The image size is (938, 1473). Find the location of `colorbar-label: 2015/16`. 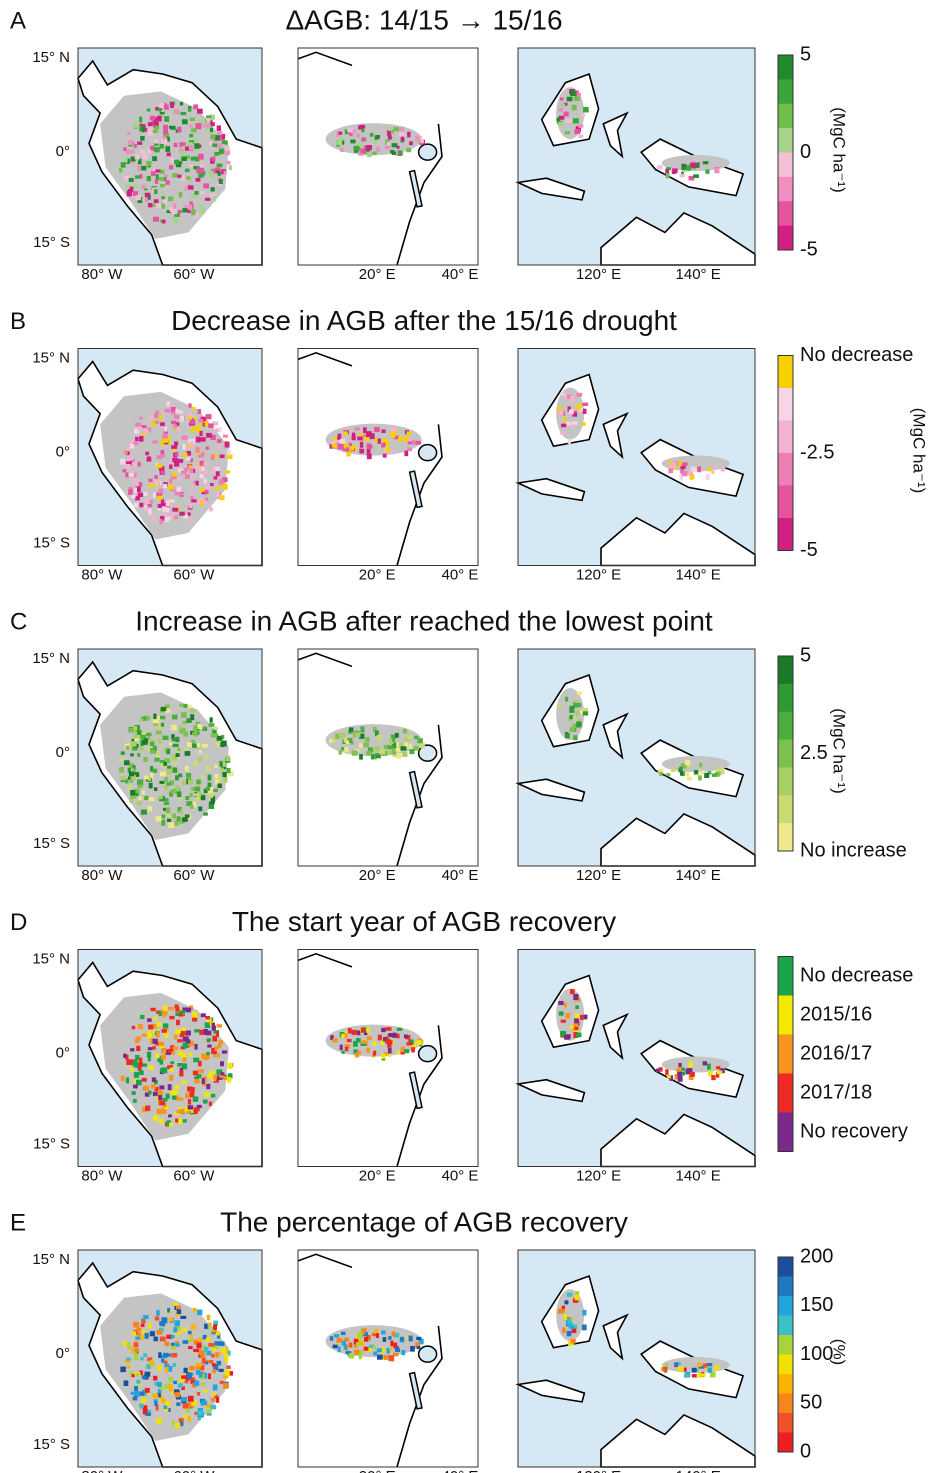

colorbar-label: 2015/16 is located at coordinates (836, 1014).